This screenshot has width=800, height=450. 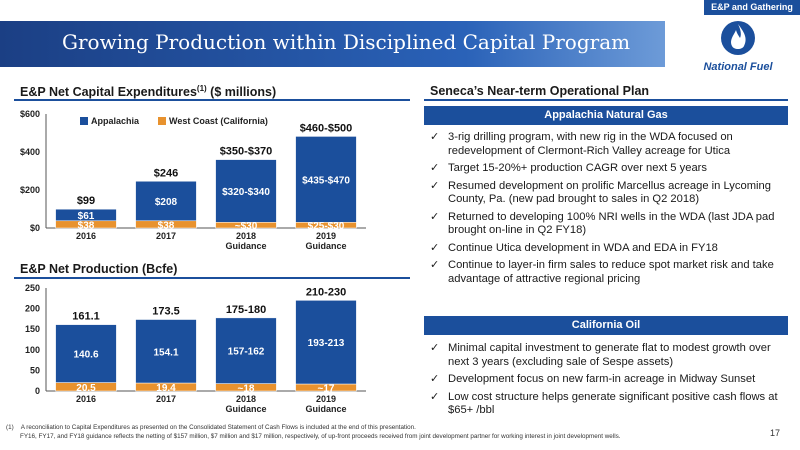 I want to click on bar-total-label: 210-230, so click(x=326, y=292).